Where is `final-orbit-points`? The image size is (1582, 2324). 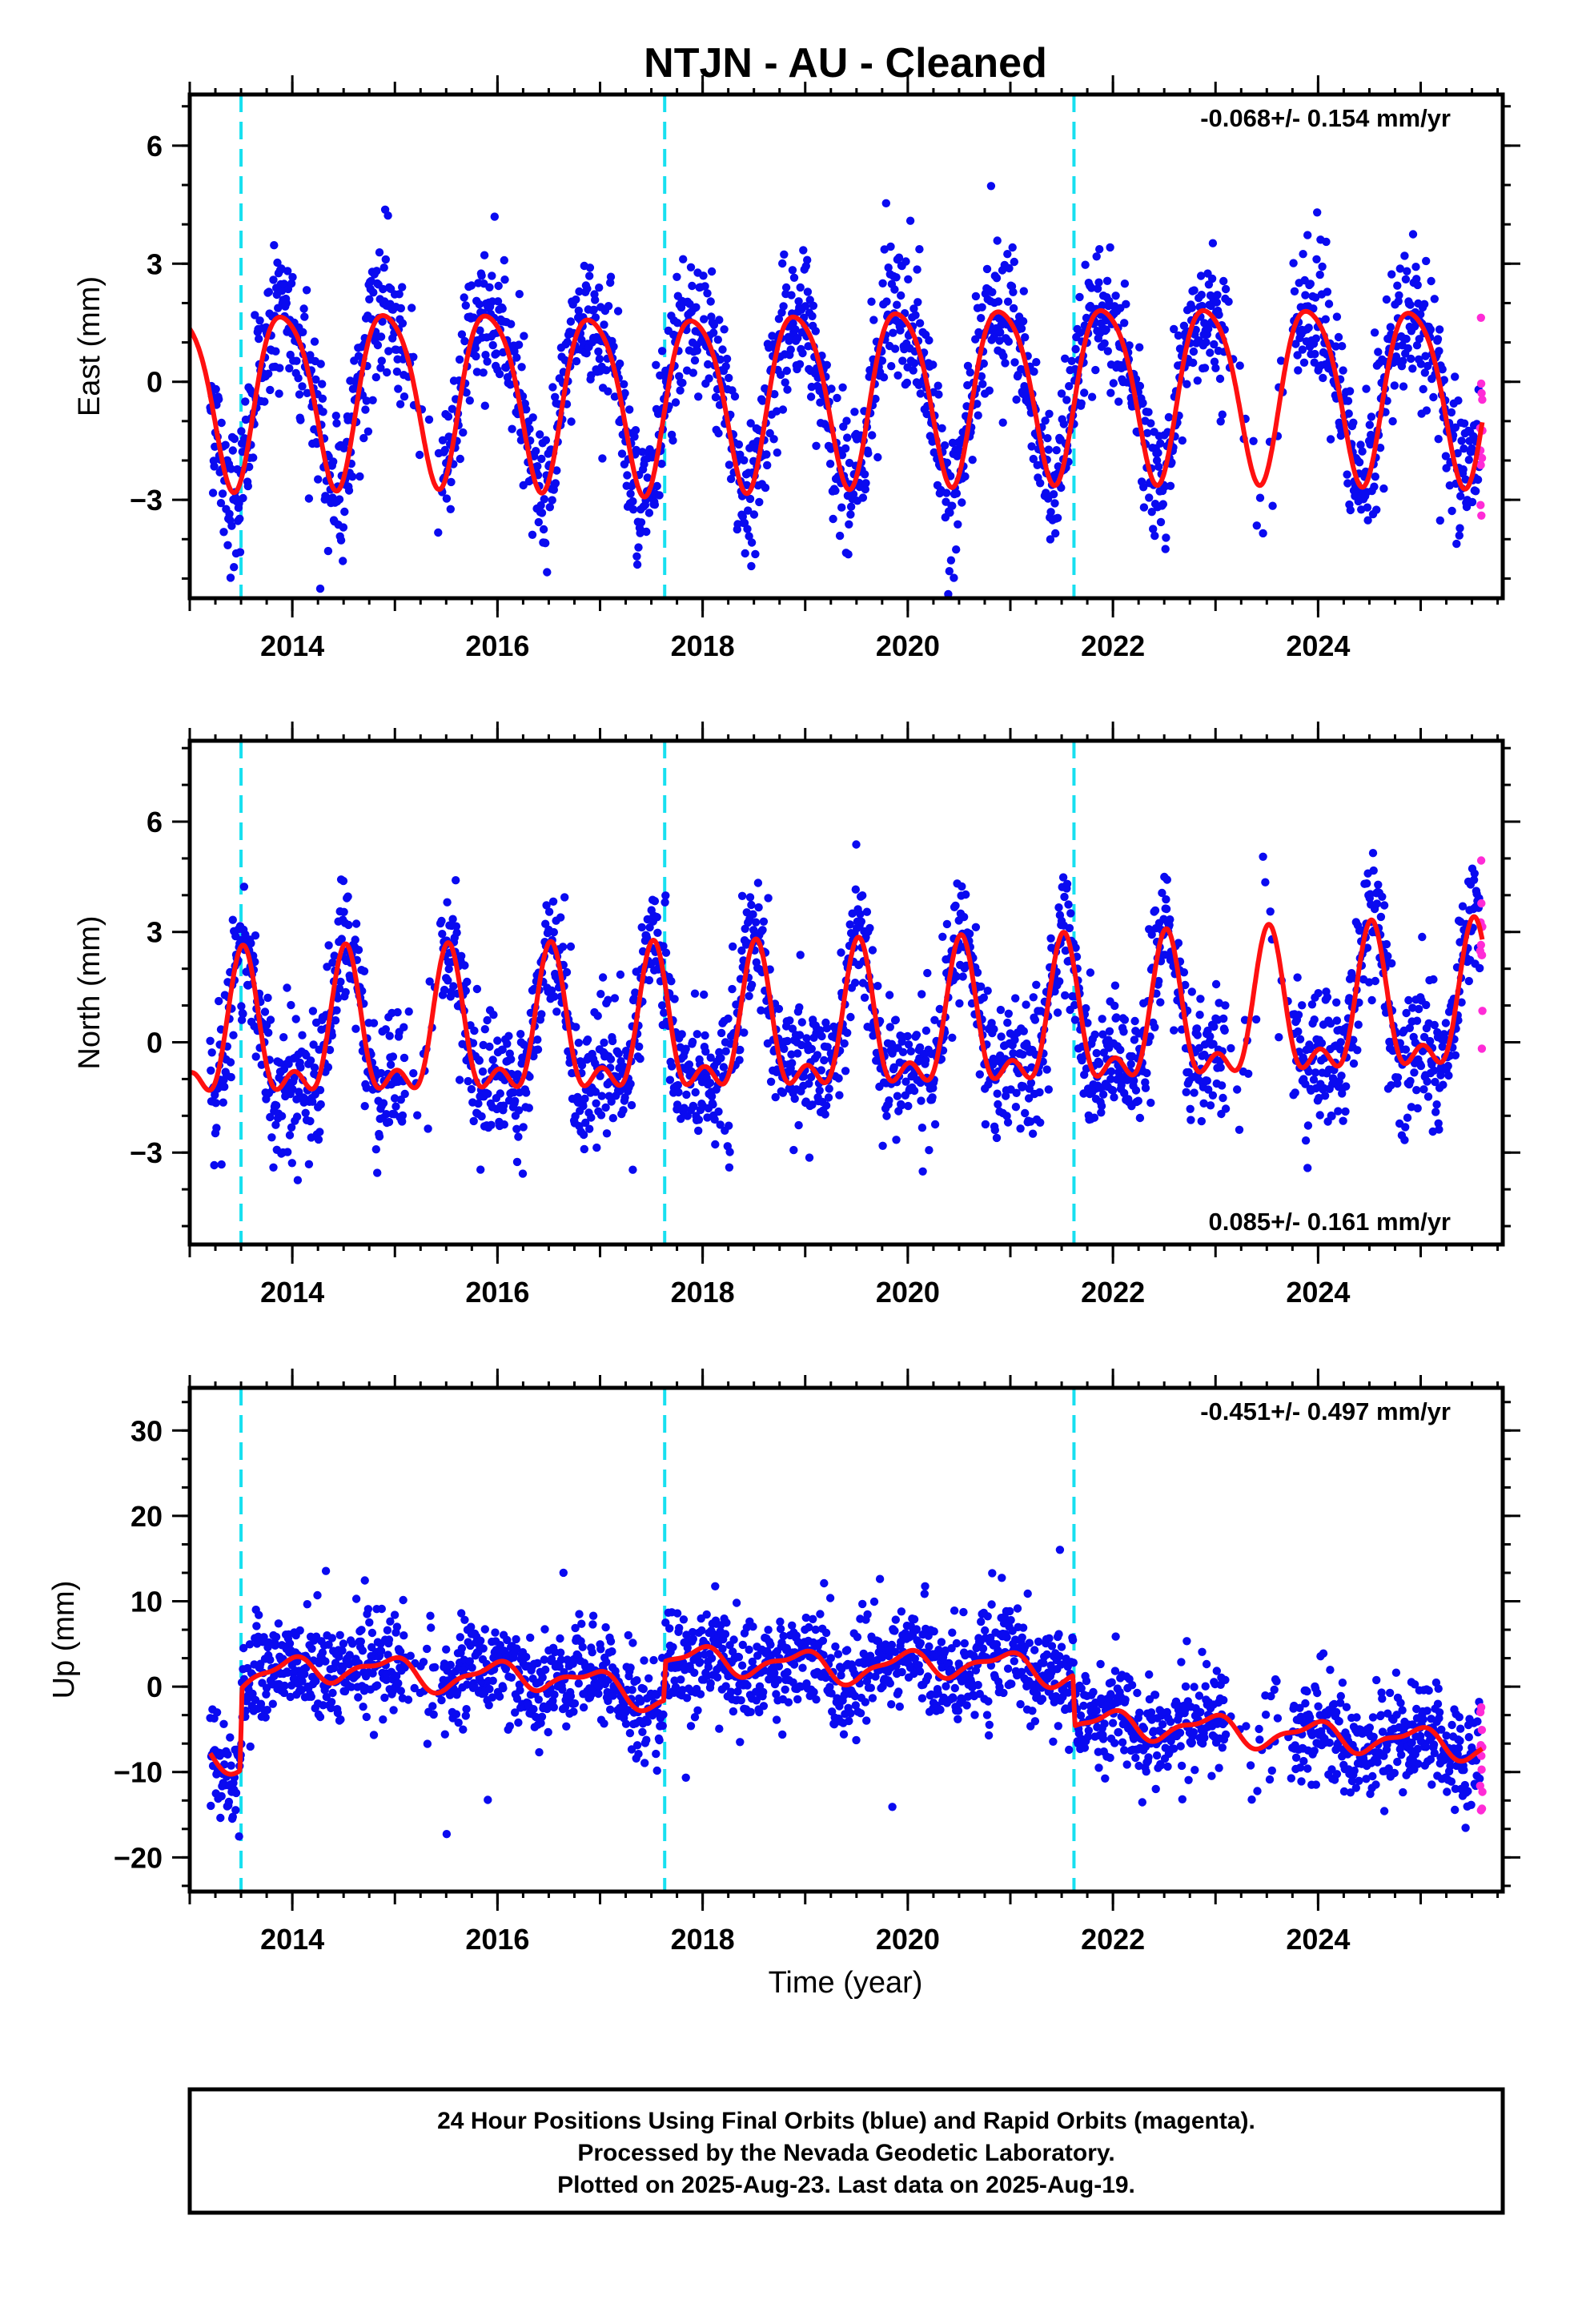 final-orbit-points is located at coordinates (845, 1694).